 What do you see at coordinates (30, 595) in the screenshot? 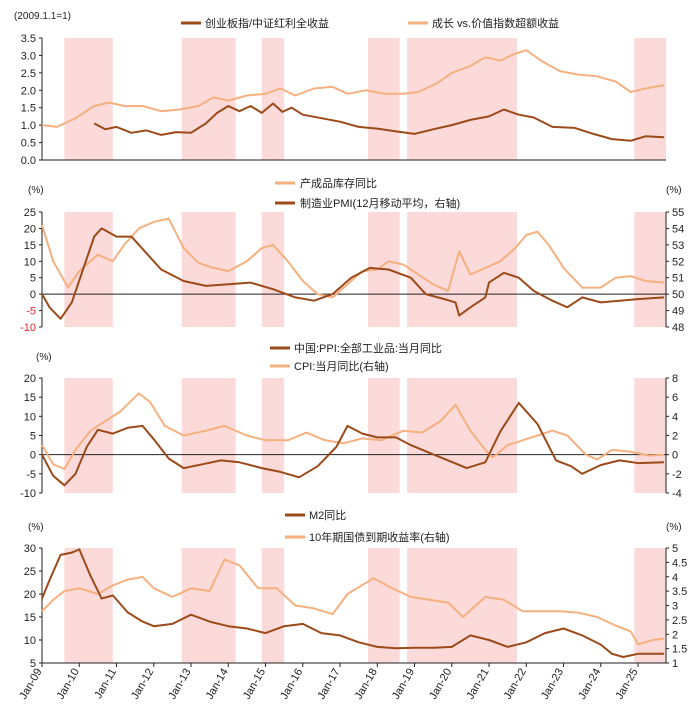
I see `panel4-left-tick-label: 20` at bounding box center [30, 595].